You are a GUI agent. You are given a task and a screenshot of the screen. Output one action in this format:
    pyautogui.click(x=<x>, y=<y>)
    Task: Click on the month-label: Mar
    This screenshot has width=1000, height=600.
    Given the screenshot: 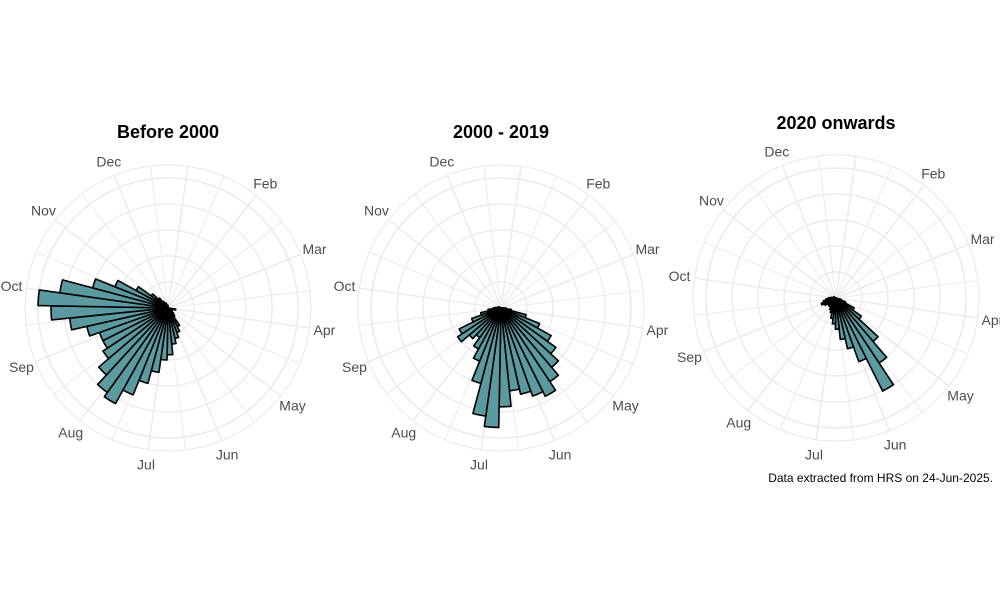 What is the action you would take?
    pyautogui.click(x=314, y=249)
    